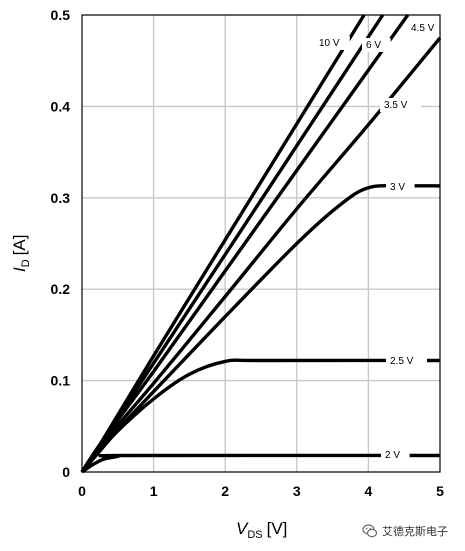  What do you see at coordinates (370, 531) in the screenshot?
I see `wechat-icon` at bounding box center [370, 531].